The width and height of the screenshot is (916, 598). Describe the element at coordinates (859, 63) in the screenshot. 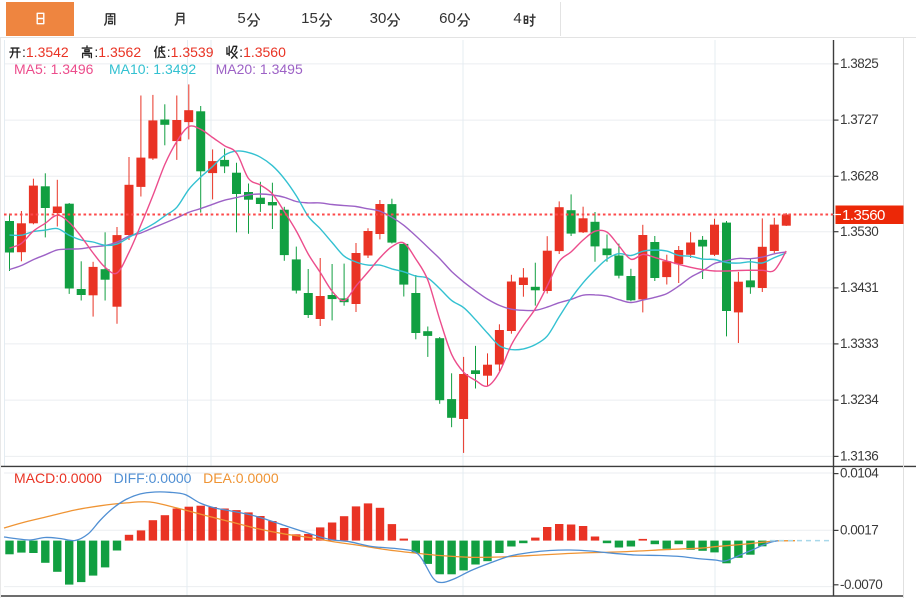

I see `svg-text: 1.3825` at that location.